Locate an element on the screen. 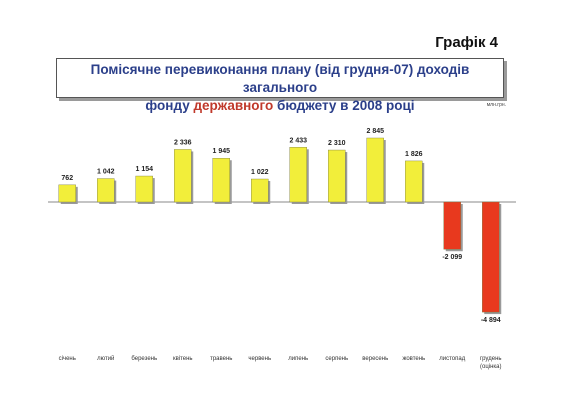  value-label-1: 1 042 is located at coordinates (106, 172).